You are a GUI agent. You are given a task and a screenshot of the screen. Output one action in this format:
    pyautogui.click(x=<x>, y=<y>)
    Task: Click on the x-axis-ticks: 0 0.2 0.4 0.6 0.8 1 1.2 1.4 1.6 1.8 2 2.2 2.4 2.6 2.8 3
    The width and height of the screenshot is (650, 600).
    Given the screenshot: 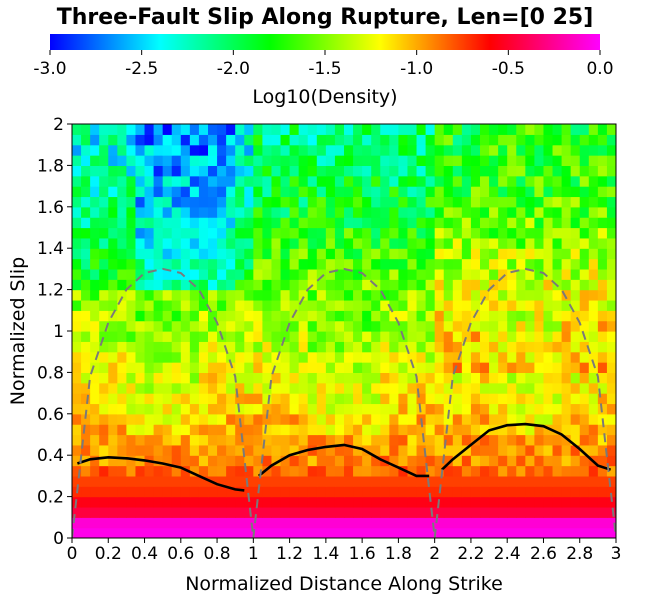 What is the action you would take?
    pyautogui.click(x=344, y=551)
    